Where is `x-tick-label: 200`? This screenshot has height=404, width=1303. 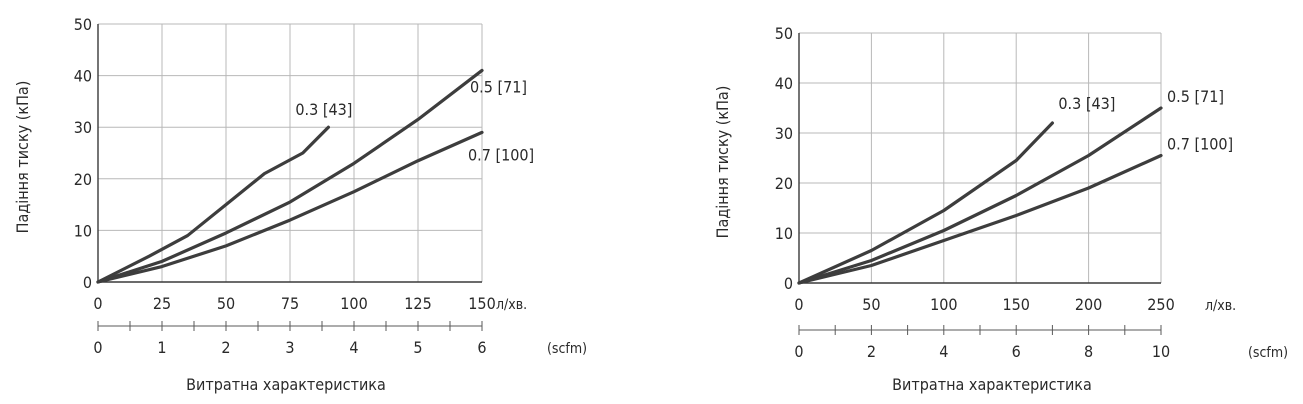 x-tick-label: 200 is located at coordinates (1088, 304).